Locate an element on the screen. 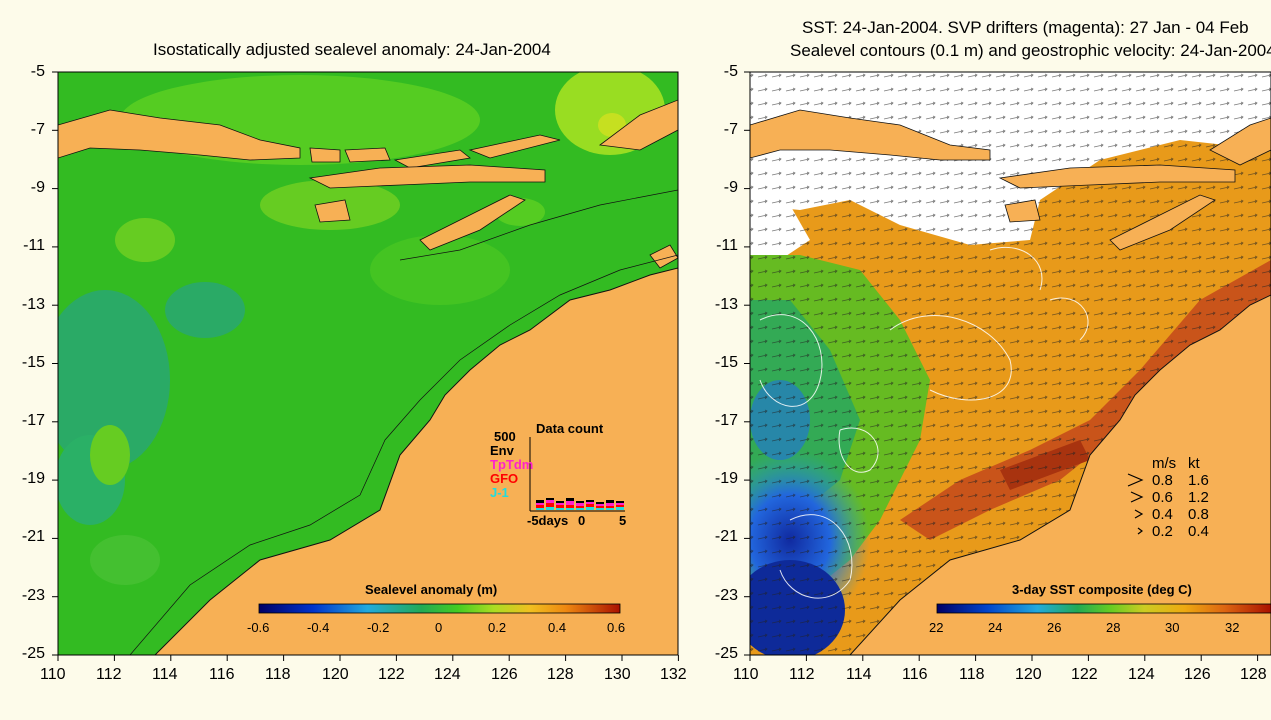  legend-kt: 1.2 is located at coordinates (1198, 497).